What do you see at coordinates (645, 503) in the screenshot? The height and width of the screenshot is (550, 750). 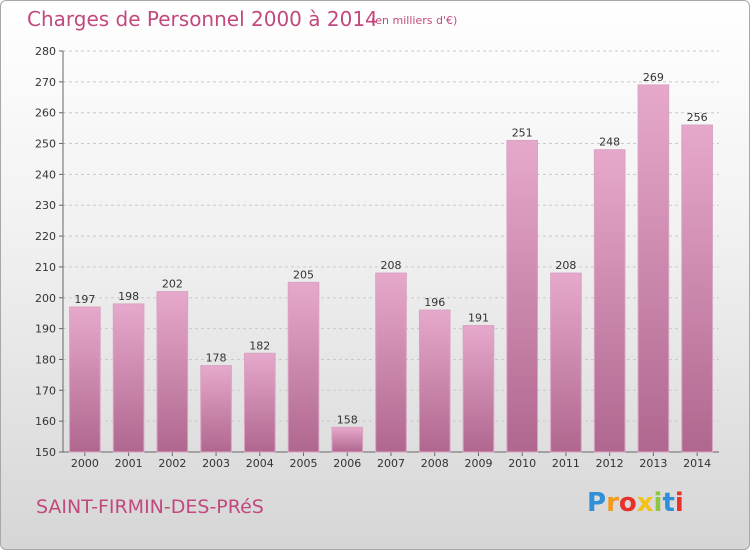 I see `brand-letter: x` at bounding box center [645, 503].